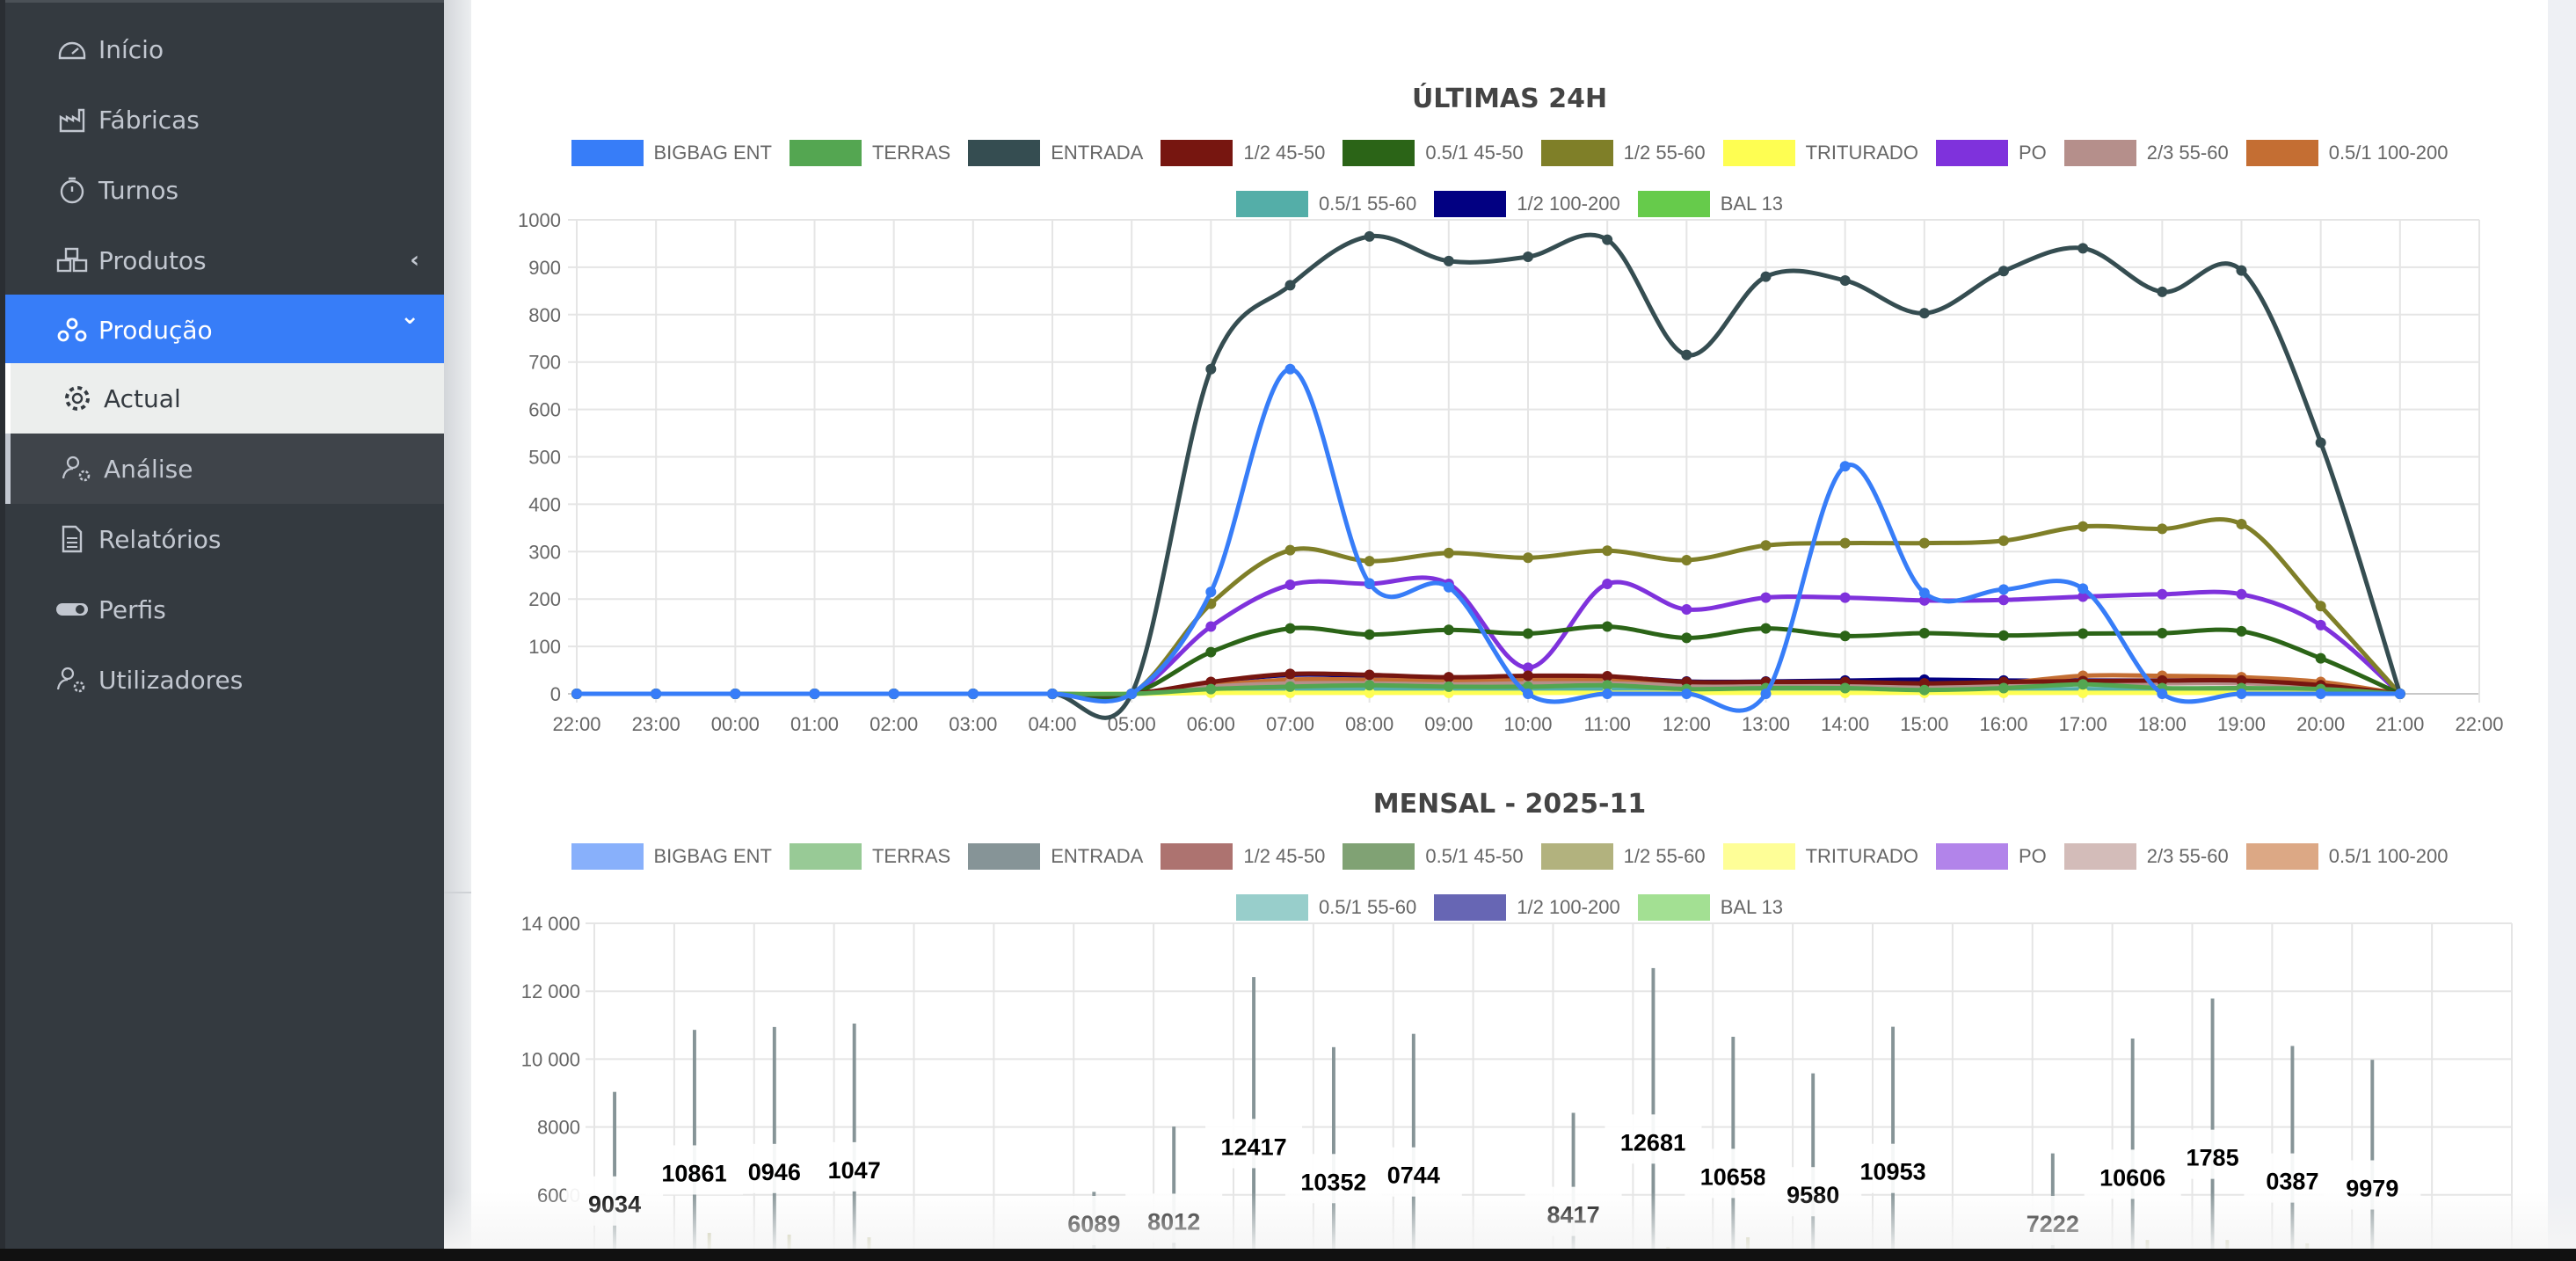 The width and height of the screenshot is (2576, 1261). I want to click on sidebar-item-utilizadores: Utilizadores, so click(224, 680).